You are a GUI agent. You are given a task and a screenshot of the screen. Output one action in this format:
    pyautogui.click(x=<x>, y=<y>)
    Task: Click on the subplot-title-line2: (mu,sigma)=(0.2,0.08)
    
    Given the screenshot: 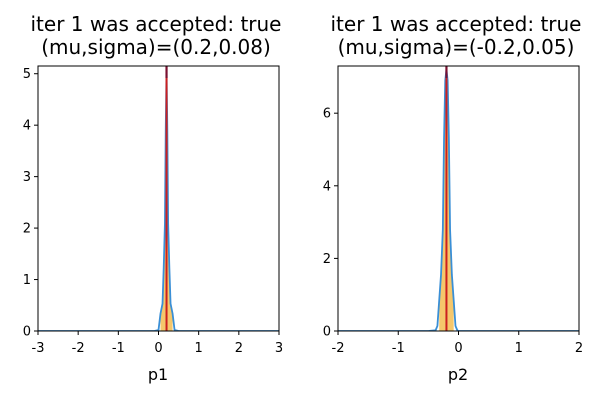 What is the action you would take?
    pyautogui.click(x=156, y=47)
    